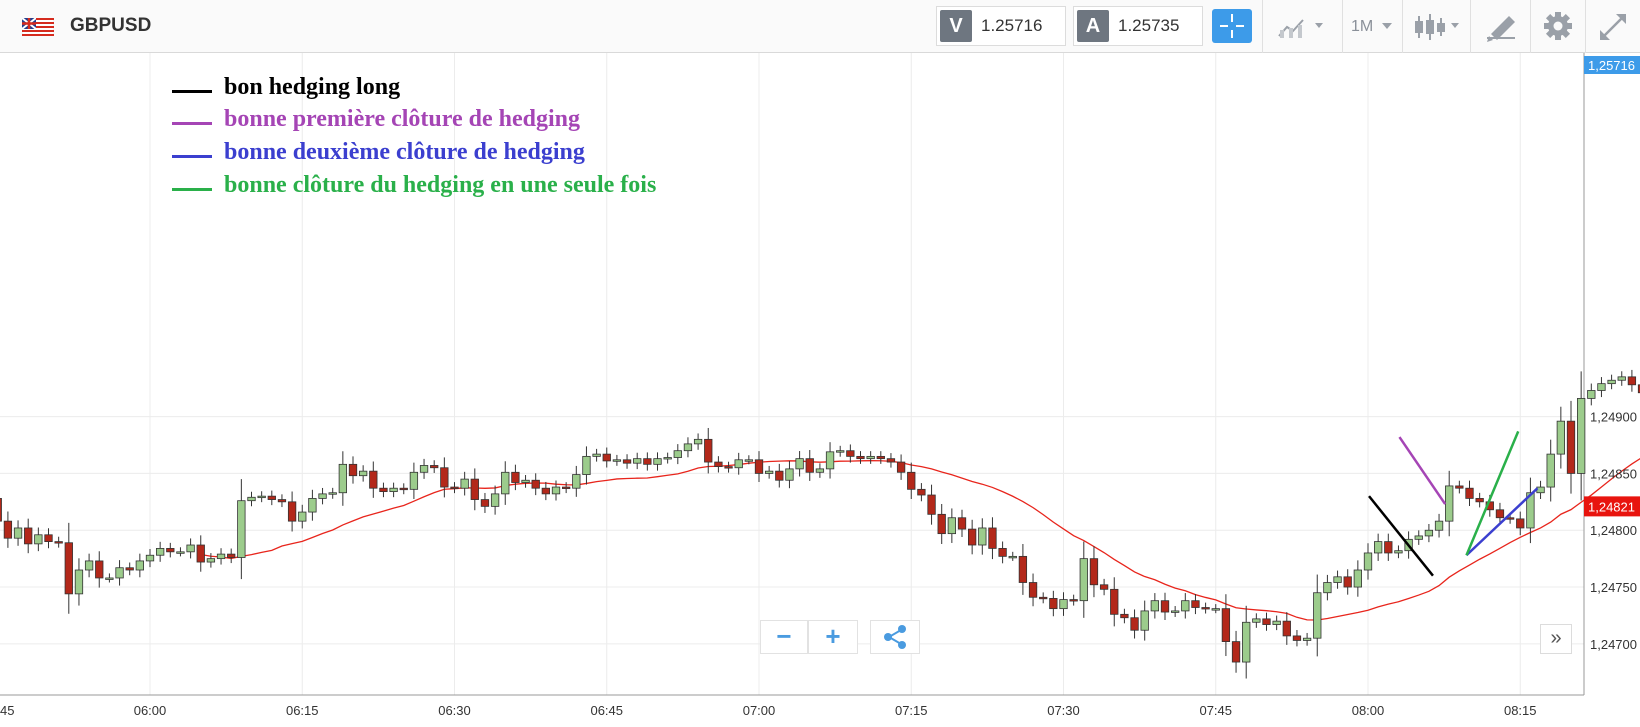 The image size is (1640, 727). What do you see at coordinates (606, 710) in the screenshot?
I see `time-tick-label: 06:45` at bounding box center [606, 710].